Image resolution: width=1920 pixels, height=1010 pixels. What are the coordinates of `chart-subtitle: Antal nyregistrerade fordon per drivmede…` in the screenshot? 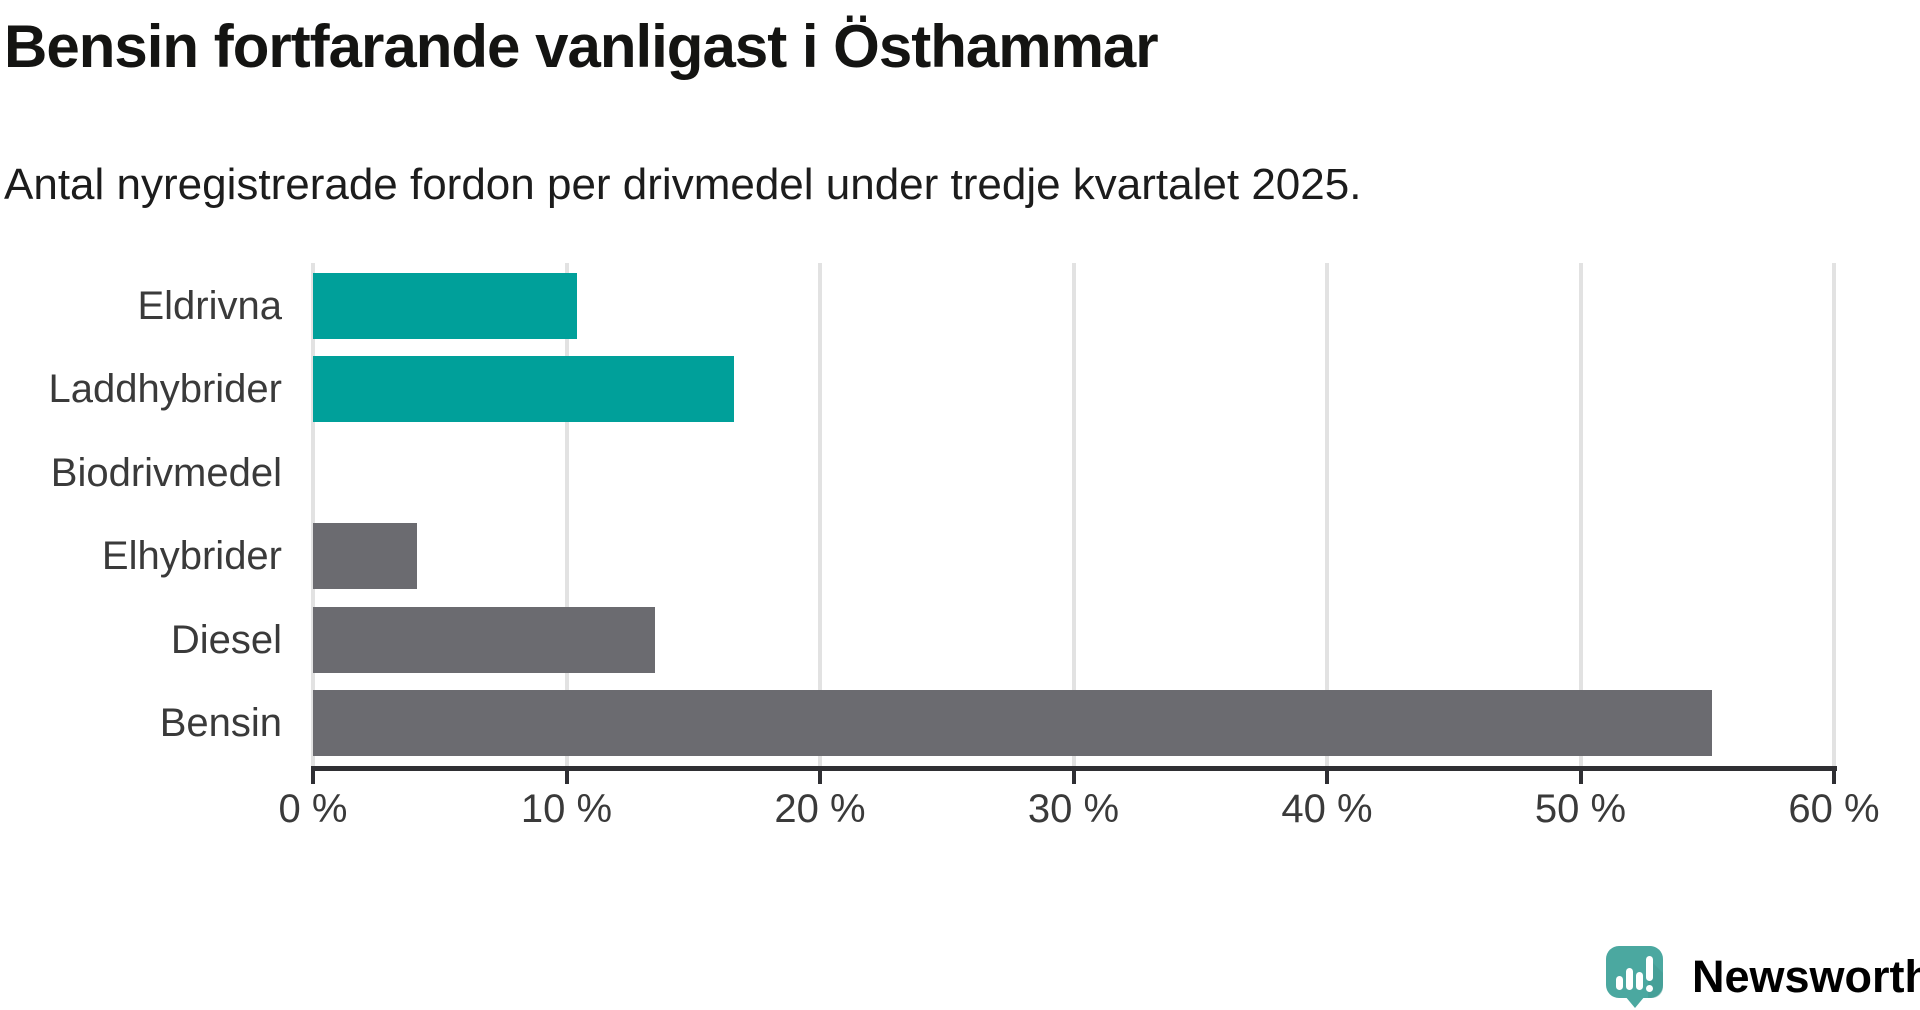 It's located at (683, 184).